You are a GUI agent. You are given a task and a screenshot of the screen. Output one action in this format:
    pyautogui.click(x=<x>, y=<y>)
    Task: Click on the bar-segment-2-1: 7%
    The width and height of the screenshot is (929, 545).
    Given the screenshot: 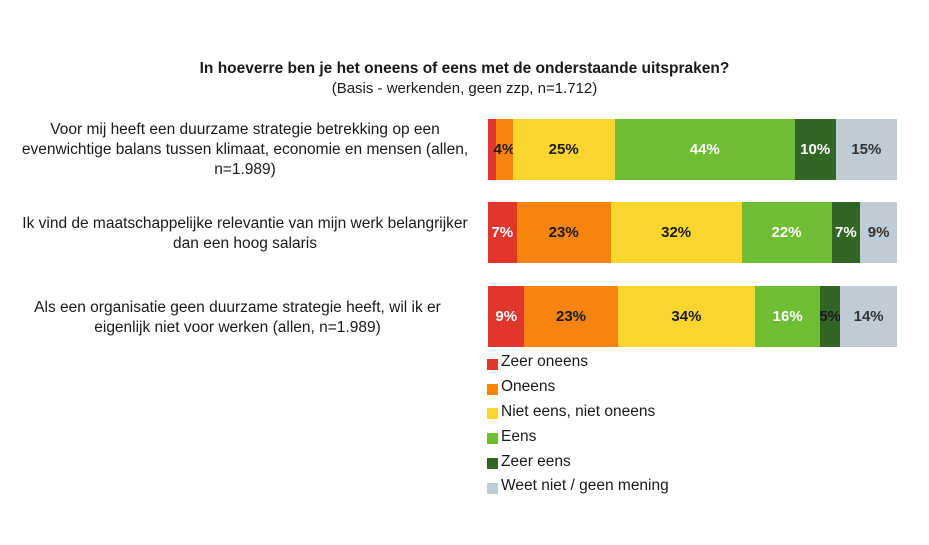 What is the action you would take?
    pyautogui.click(x=502, y=232)
    